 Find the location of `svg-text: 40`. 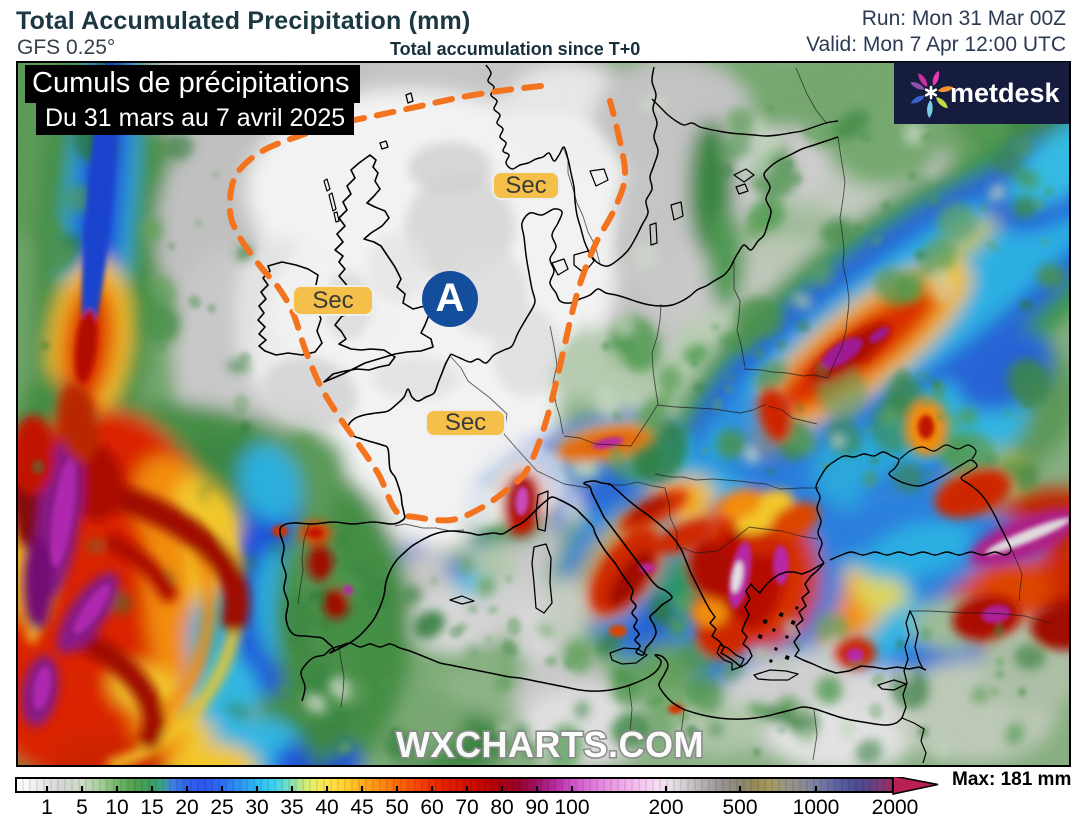

svg-text: 40 is located at coordinates (326, 807).